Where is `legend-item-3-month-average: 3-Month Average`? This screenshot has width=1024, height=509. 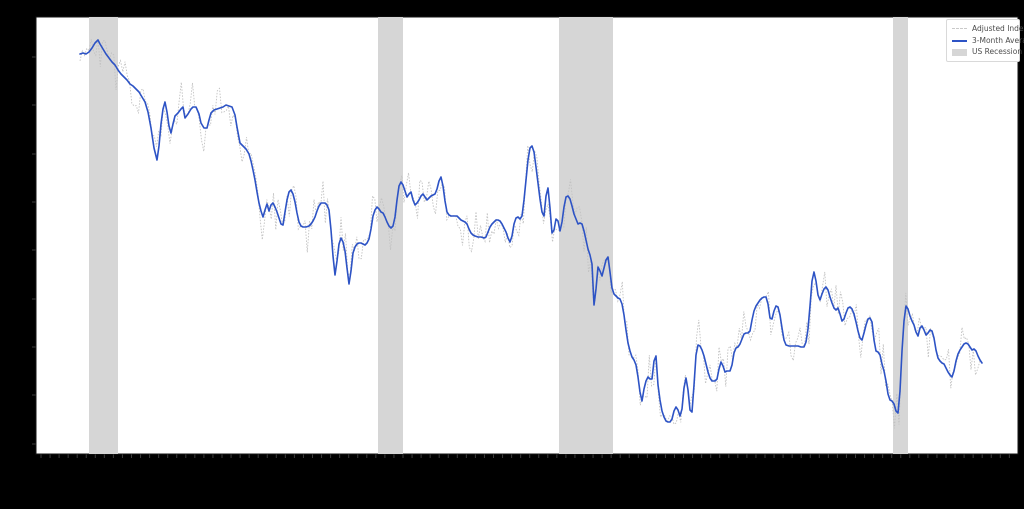
legend-item-3-month-average: 3-Month Average is located at coordinates (988, 41).